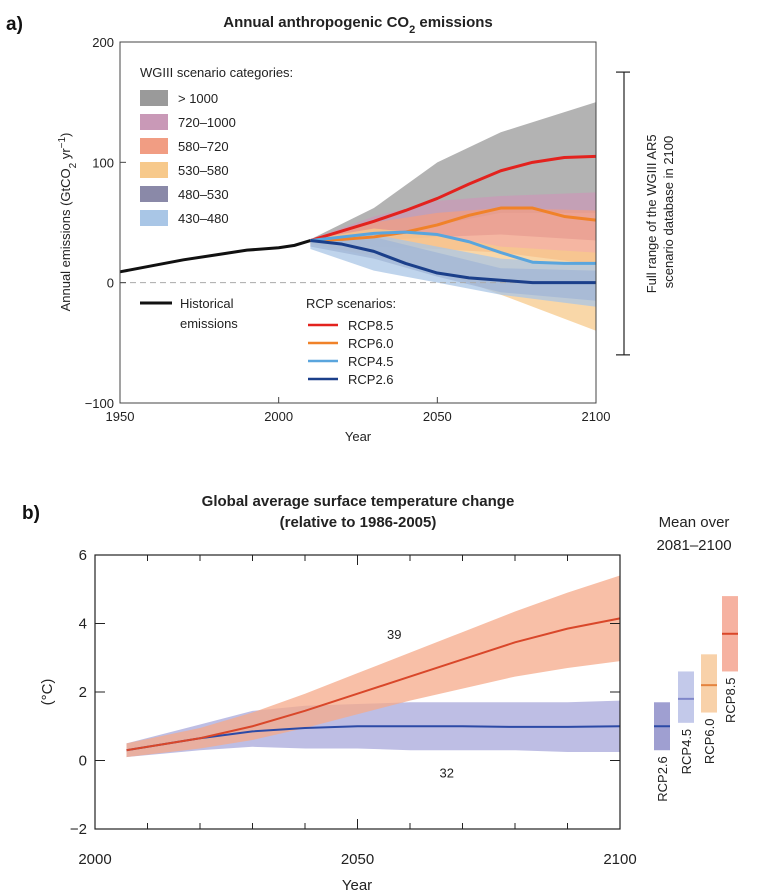  What do you see at coordinates (83, 555) in the screenshot?
I see `y-tick-label-6: 6` at bounding box center [83, 555].